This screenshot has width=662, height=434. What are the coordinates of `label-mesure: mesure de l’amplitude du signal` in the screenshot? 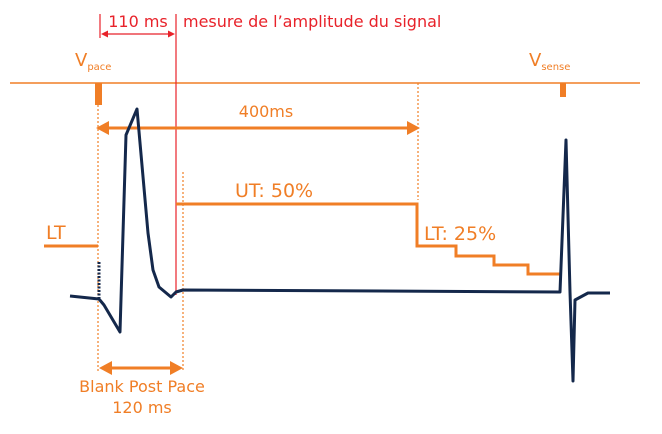 It's located at (312, 21).